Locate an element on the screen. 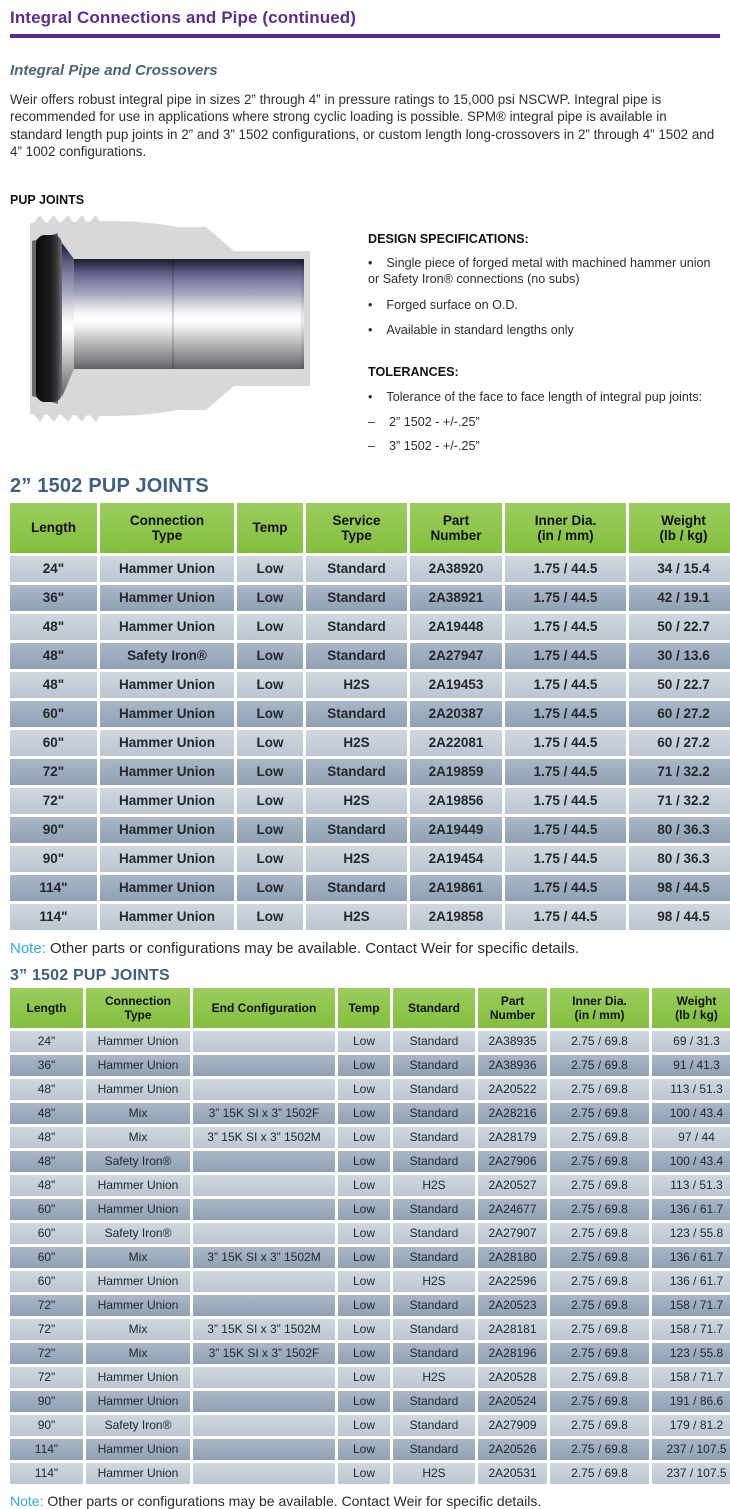 Image resolution: width=730 pixels, height=1509 pixels. table-cell: 2A20387 is located at coordinates (456, 713).